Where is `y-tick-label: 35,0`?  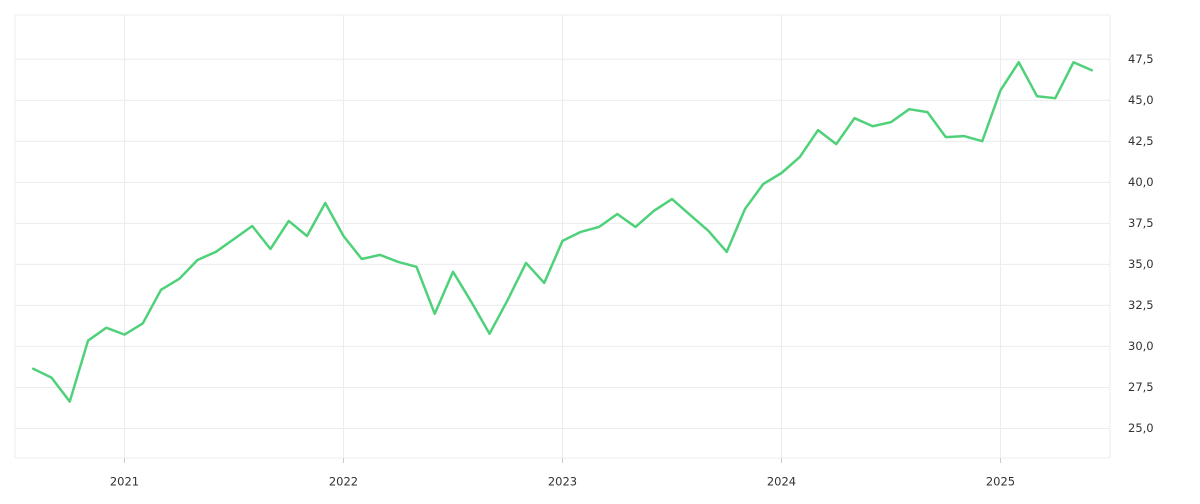 y-tick-label: 35,0 is located at coordinates (1141, 264).